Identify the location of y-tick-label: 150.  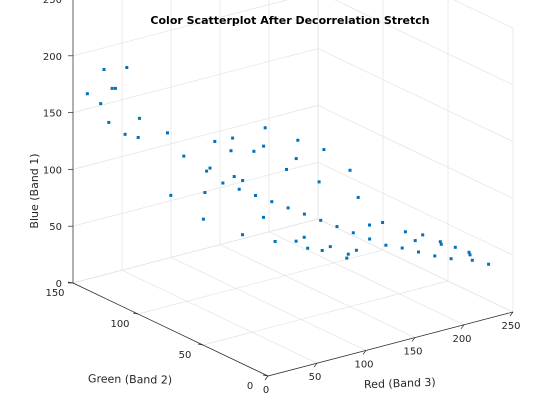
(54, 293).